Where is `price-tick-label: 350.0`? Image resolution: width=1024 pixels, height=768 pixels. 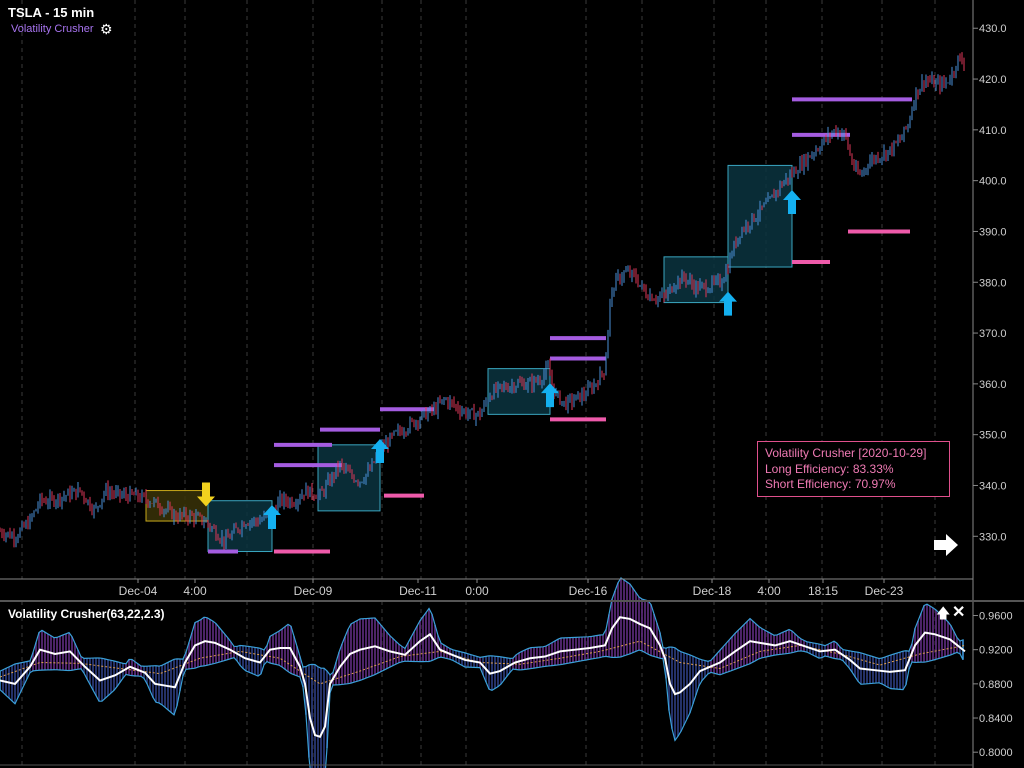 price-tick-label: 350.0 is located at coordinates (993, 436).